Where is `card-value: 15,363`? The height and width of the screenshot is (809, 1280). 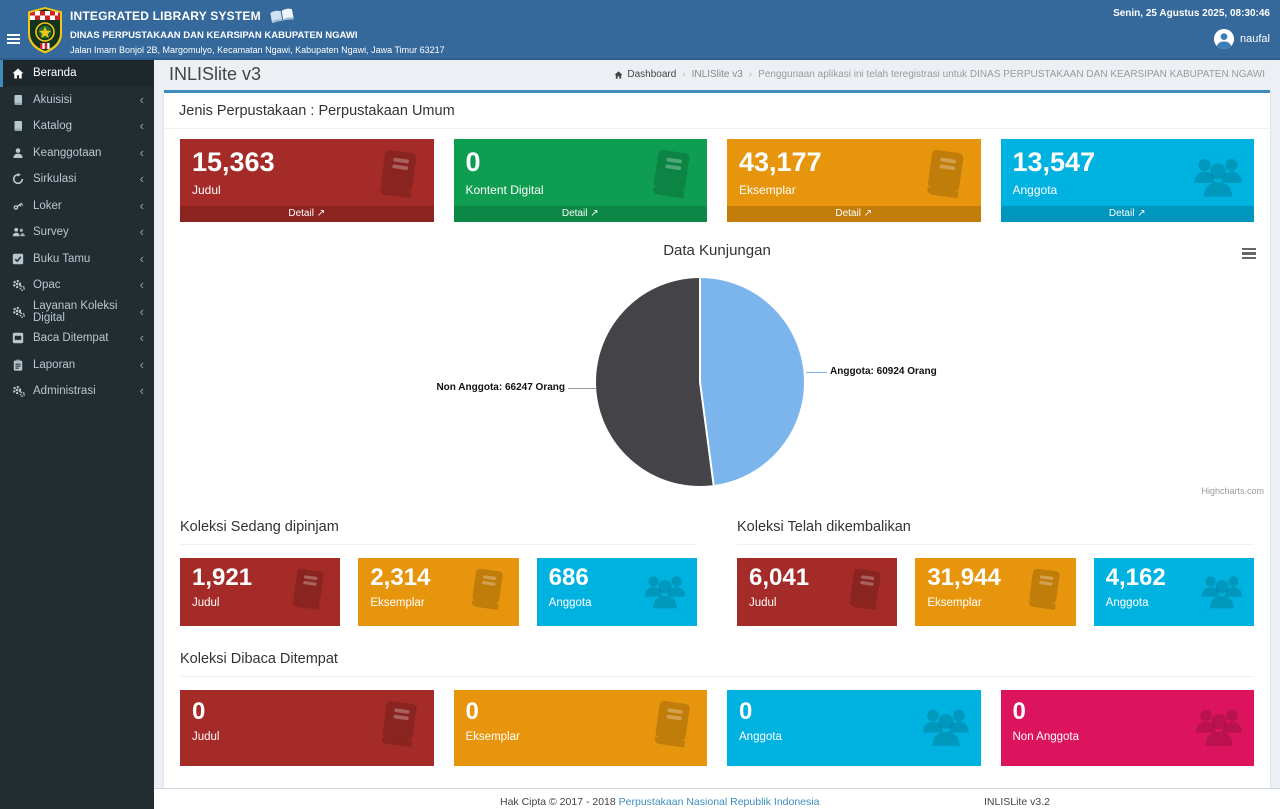
card-value: 15,363 is located at coordinates (233, 161).